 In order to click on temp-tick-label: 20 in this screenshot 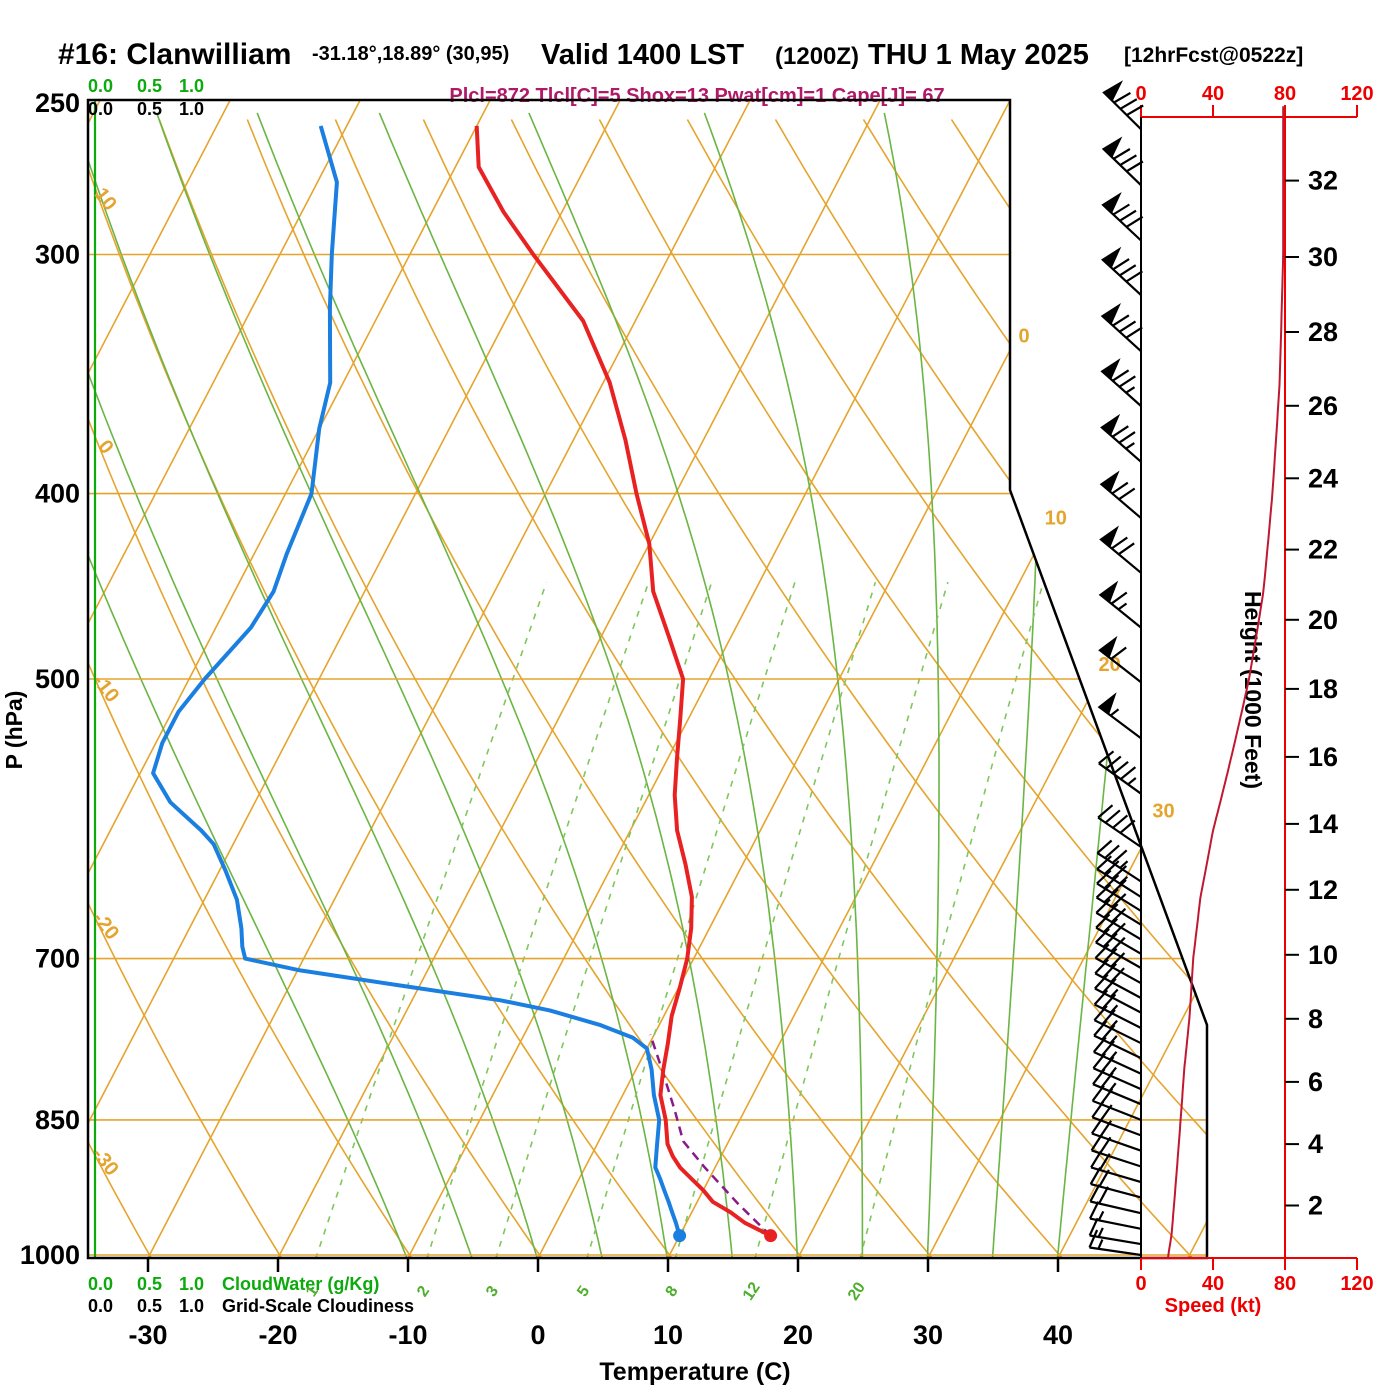, I will do `click(798, 1335)`.